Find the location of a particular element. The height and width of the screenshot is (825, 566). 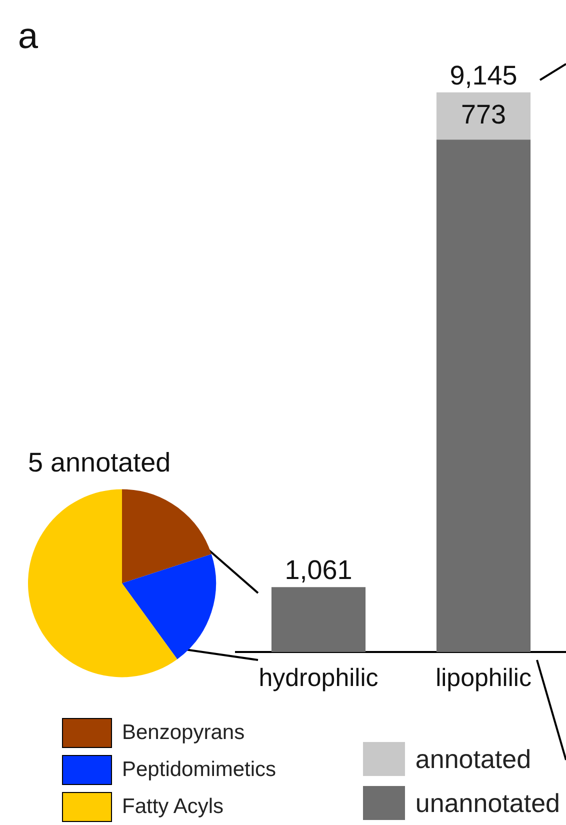

text: a is located at coordinates (28, 35).